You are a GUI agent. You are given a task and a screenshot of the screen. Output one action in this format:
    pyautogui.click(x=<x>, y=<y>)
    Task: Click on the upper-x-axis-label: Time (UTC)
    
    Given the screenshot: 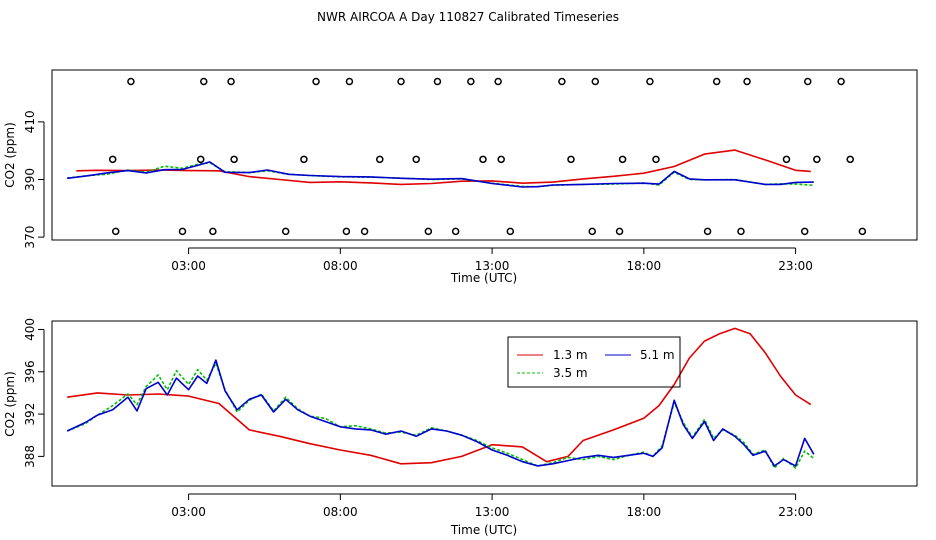 What is the action you would take?
    pyautogui.click(x=483, y=278)
    